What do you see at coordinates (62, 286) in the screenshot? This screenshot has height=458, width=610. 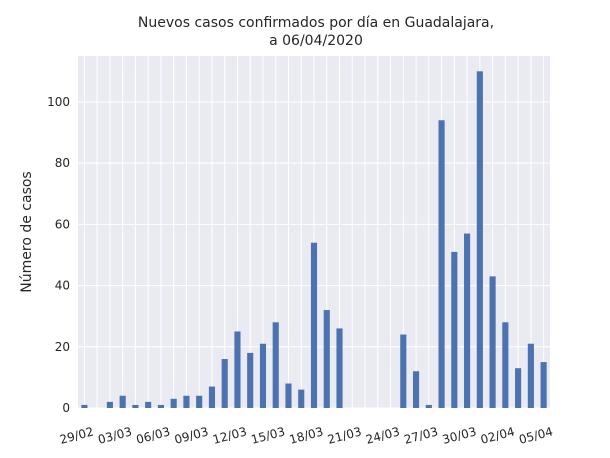 I see `y-tick-label: 40` at bounding box center [62, 286].